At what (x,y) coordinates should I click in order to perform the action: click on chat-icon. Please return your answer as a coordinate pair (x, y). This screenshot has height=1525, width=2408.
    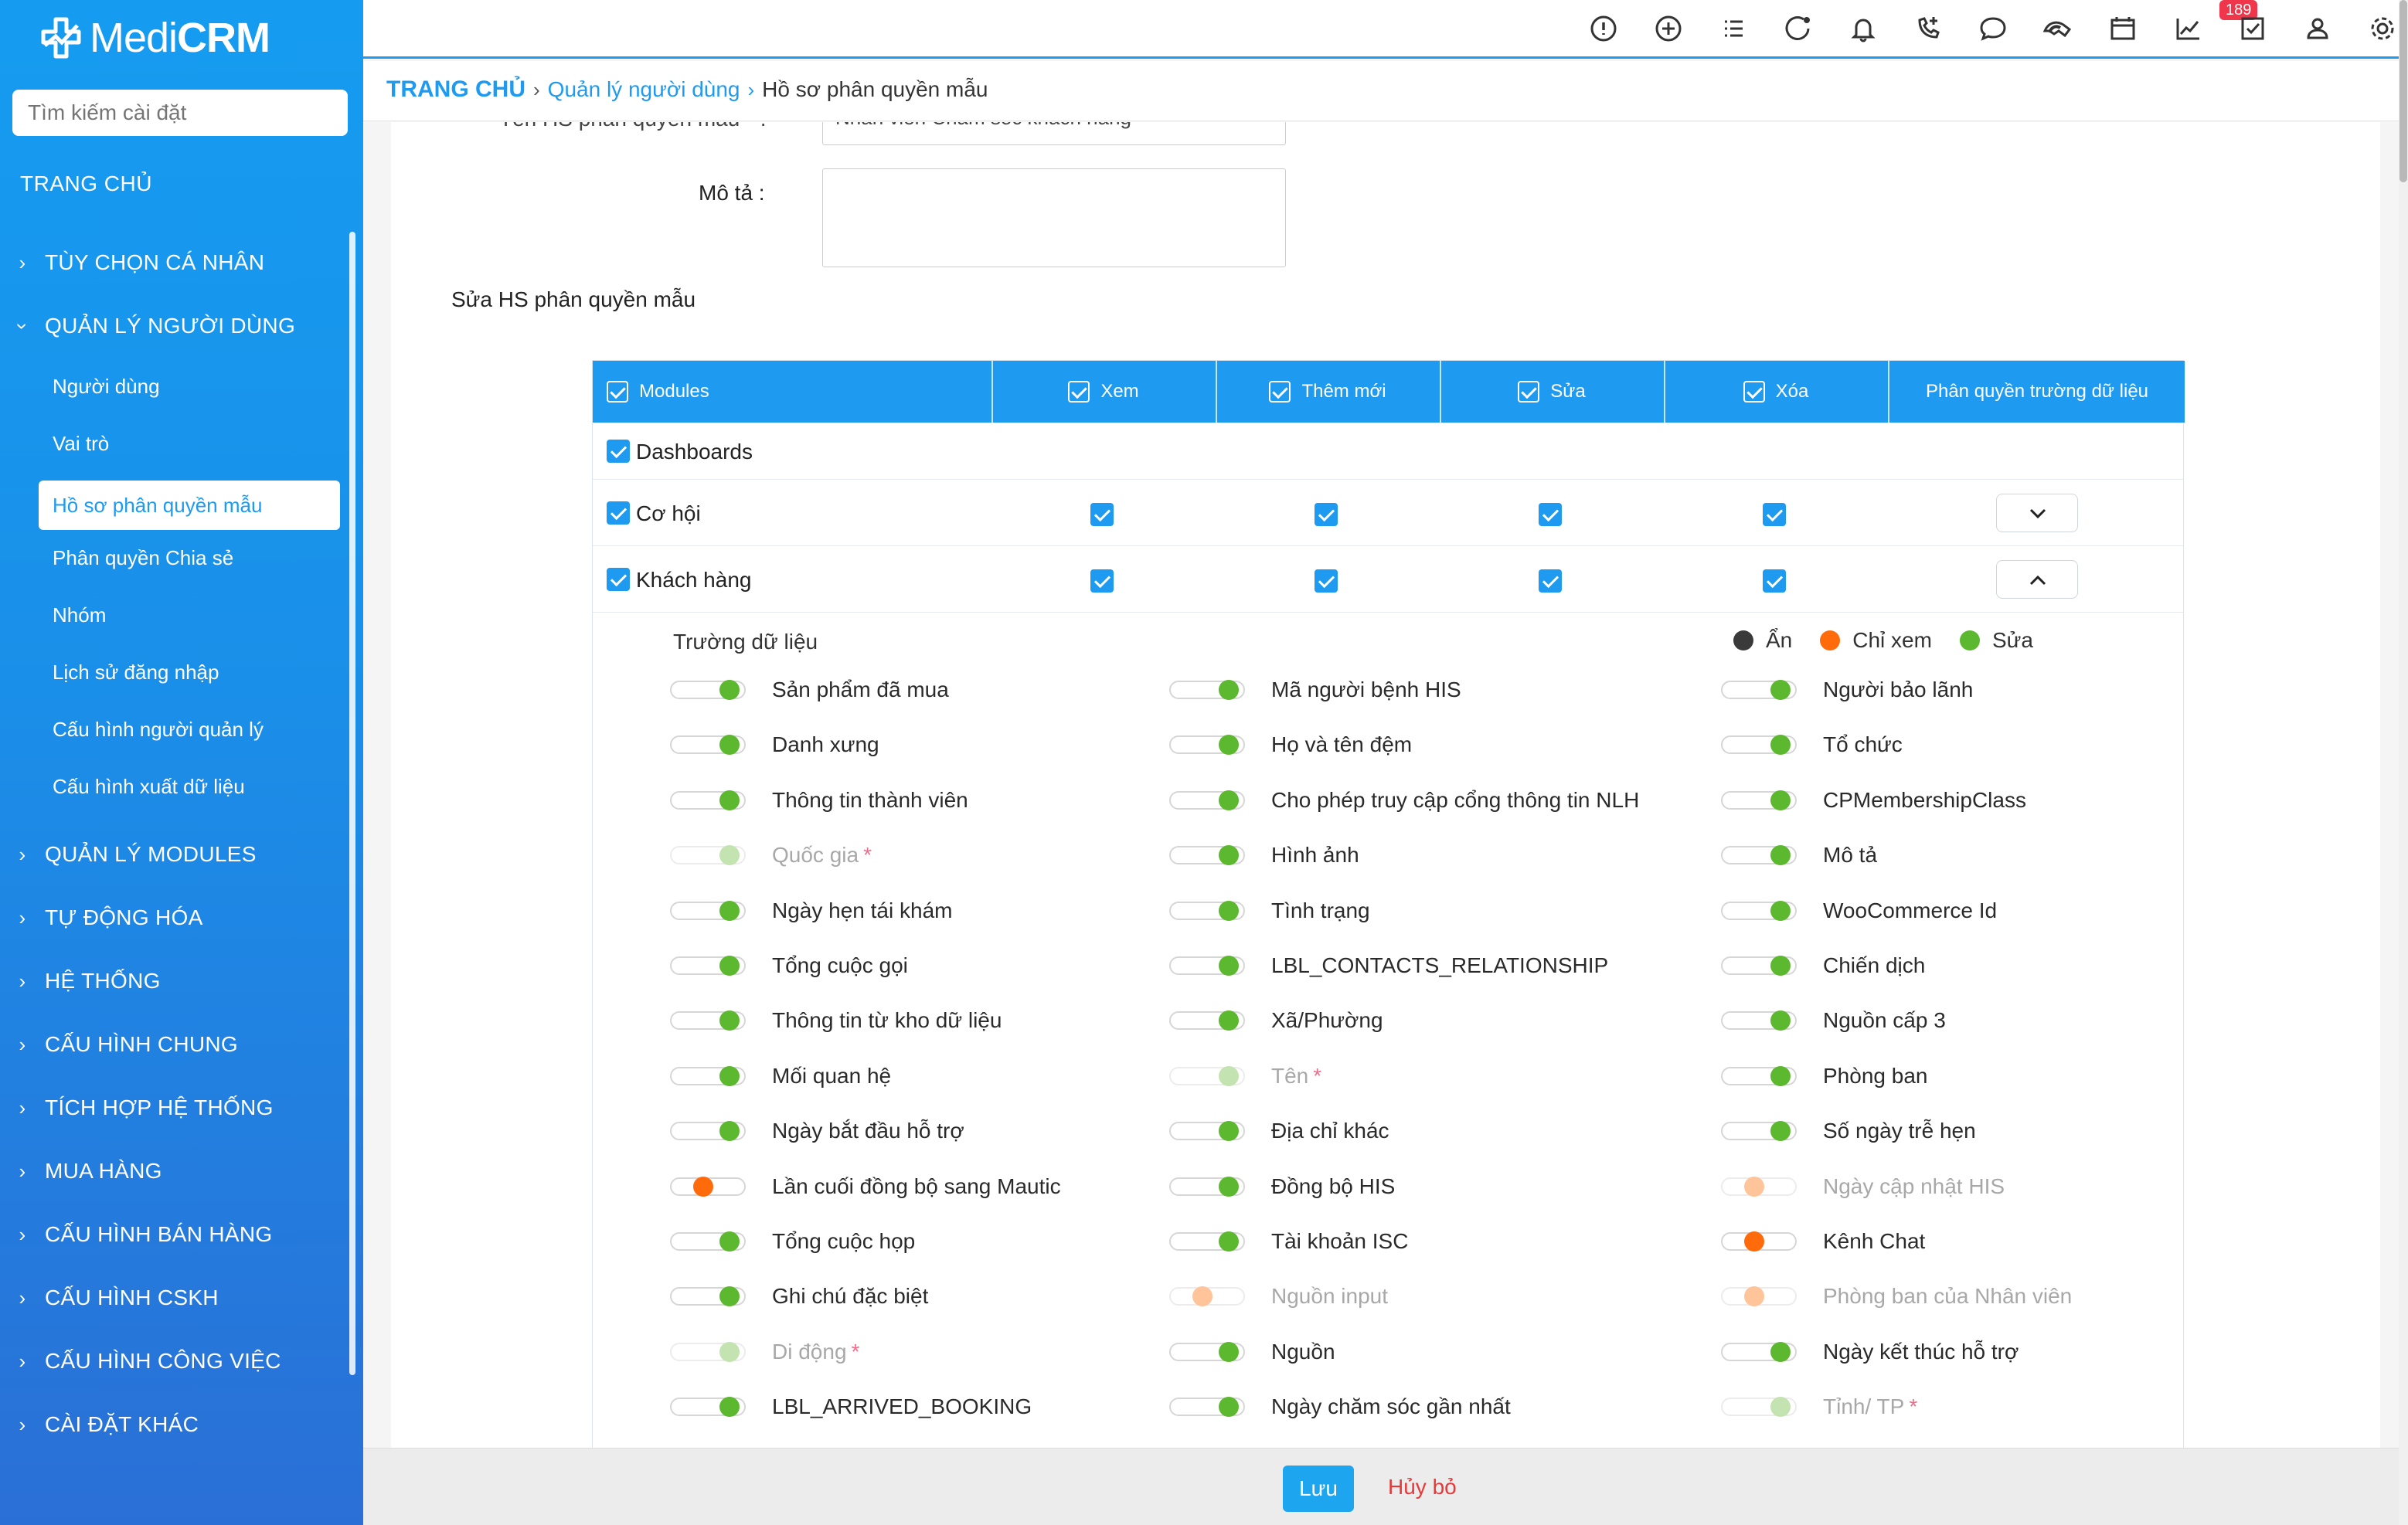
    Looking at the image, I should click on (1993, 29).